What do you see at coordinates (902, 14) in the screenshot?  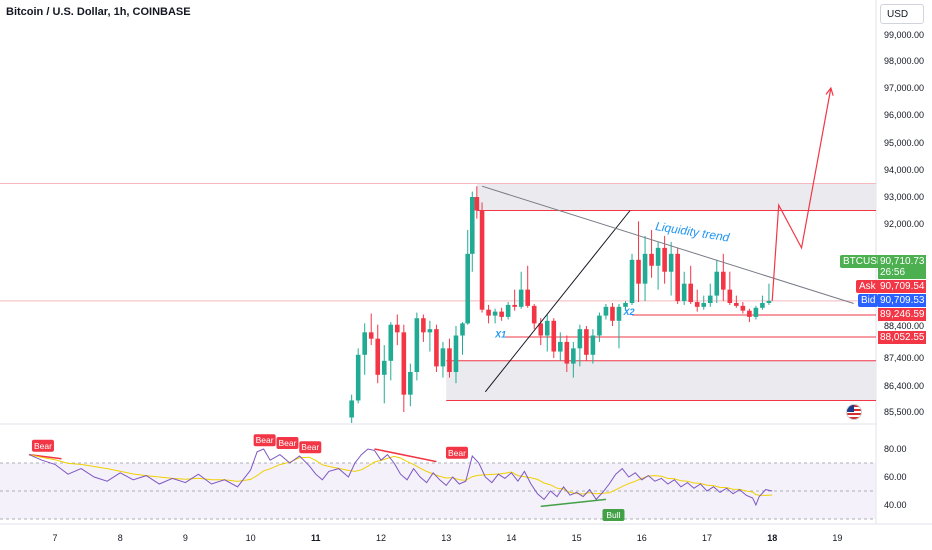 I see `currency-button: USD` at bounding box center [902, 14].